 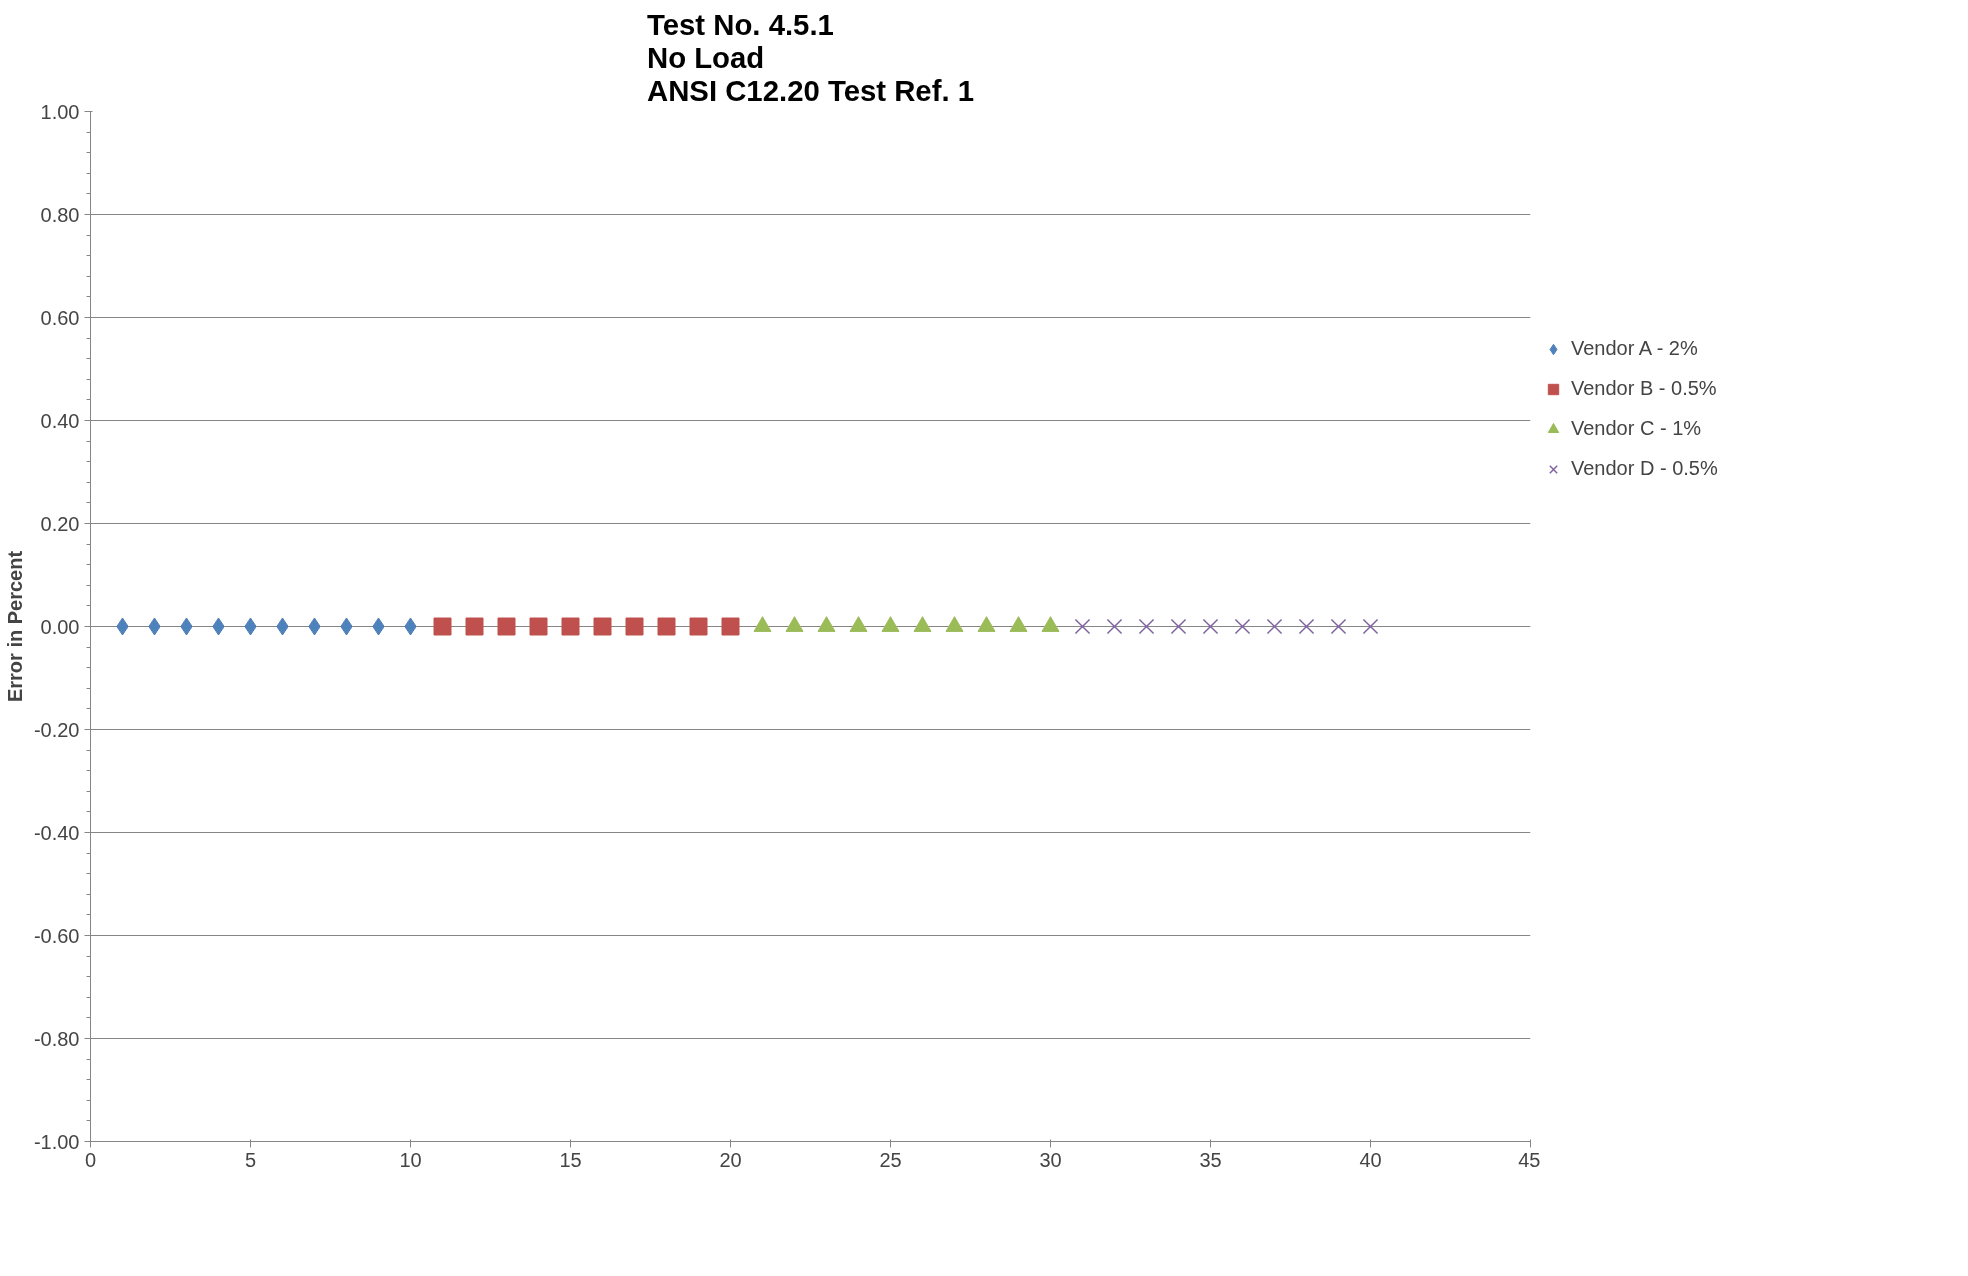 I want to click on x-tick-label: 45, so click(x=1529, y=1159).